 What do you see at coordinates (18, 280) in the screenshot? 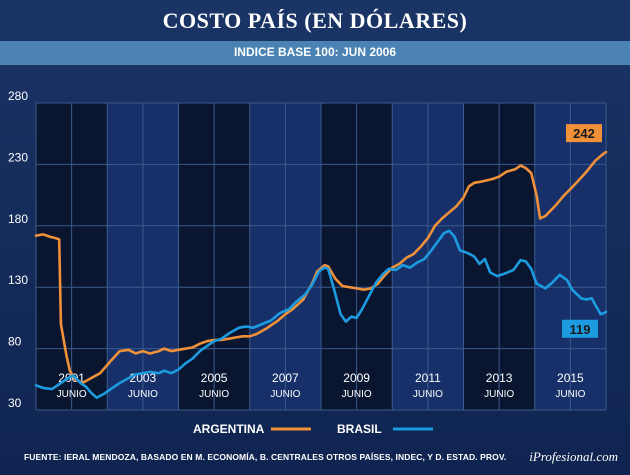
I see `y-tick-label: 130` at bounding box center [18, 280].